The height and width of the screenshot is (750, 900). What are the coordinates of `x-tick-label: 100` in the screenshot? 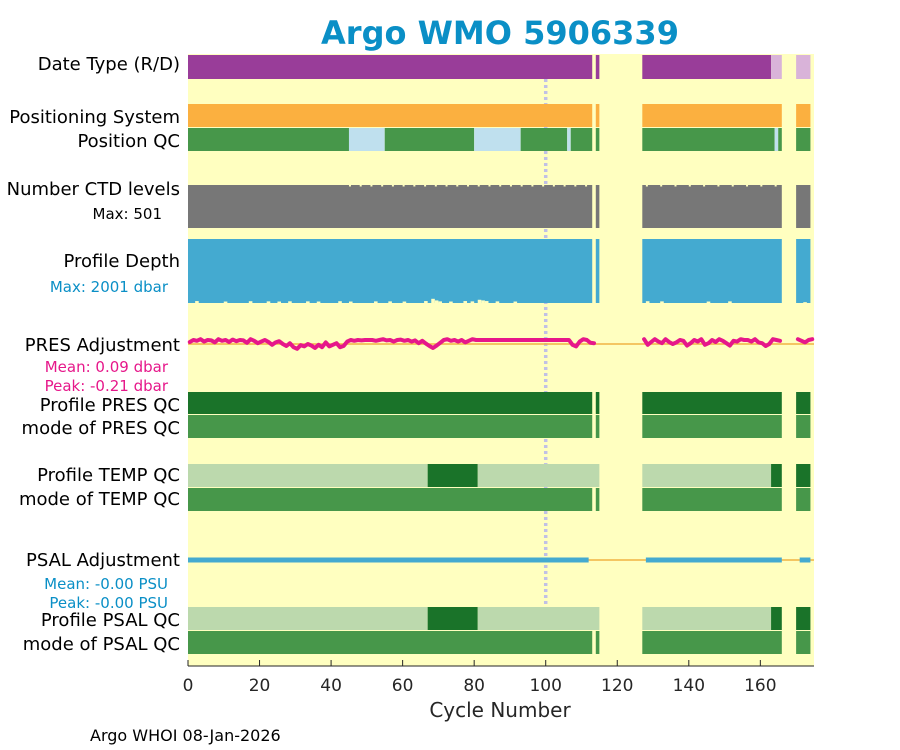 It's located at (545, 686).